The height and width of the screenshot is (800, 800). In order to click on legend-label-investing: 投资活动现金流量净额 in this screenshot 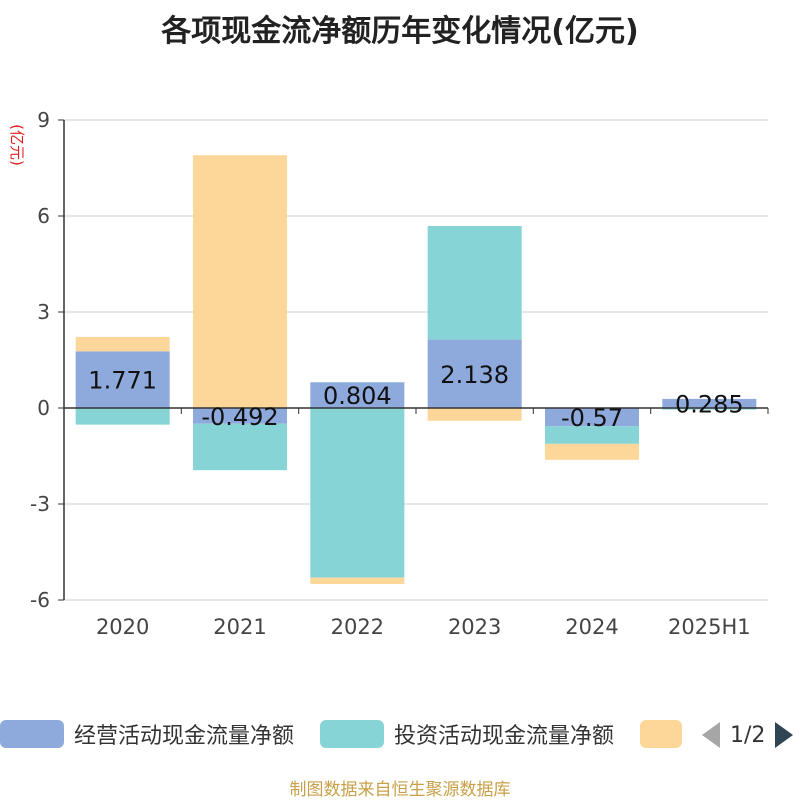, I will do `click(504, 736)`.